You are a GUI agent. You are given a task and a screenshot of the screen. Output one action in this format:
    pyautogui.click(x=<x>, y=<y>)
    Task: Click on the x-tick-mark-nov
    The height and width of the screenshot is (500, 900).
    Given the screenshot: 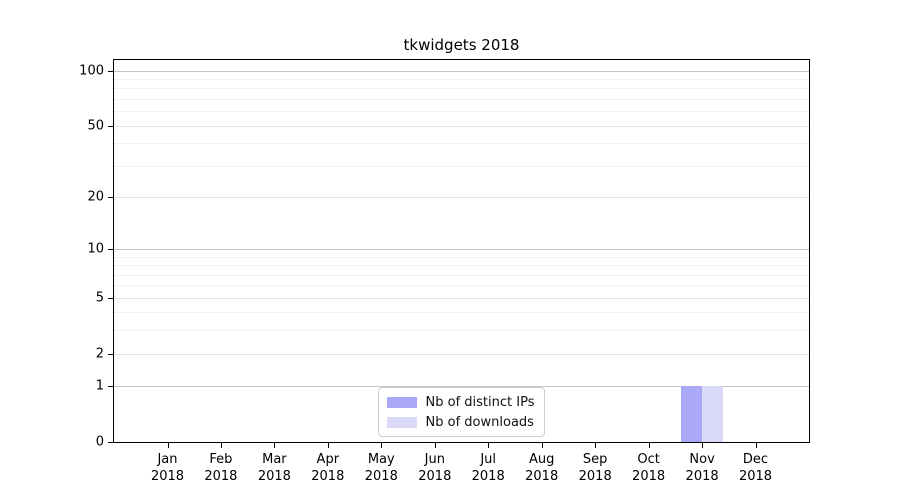 What is the action you would take?
    pyautogui.click(x=703, y=445)
    